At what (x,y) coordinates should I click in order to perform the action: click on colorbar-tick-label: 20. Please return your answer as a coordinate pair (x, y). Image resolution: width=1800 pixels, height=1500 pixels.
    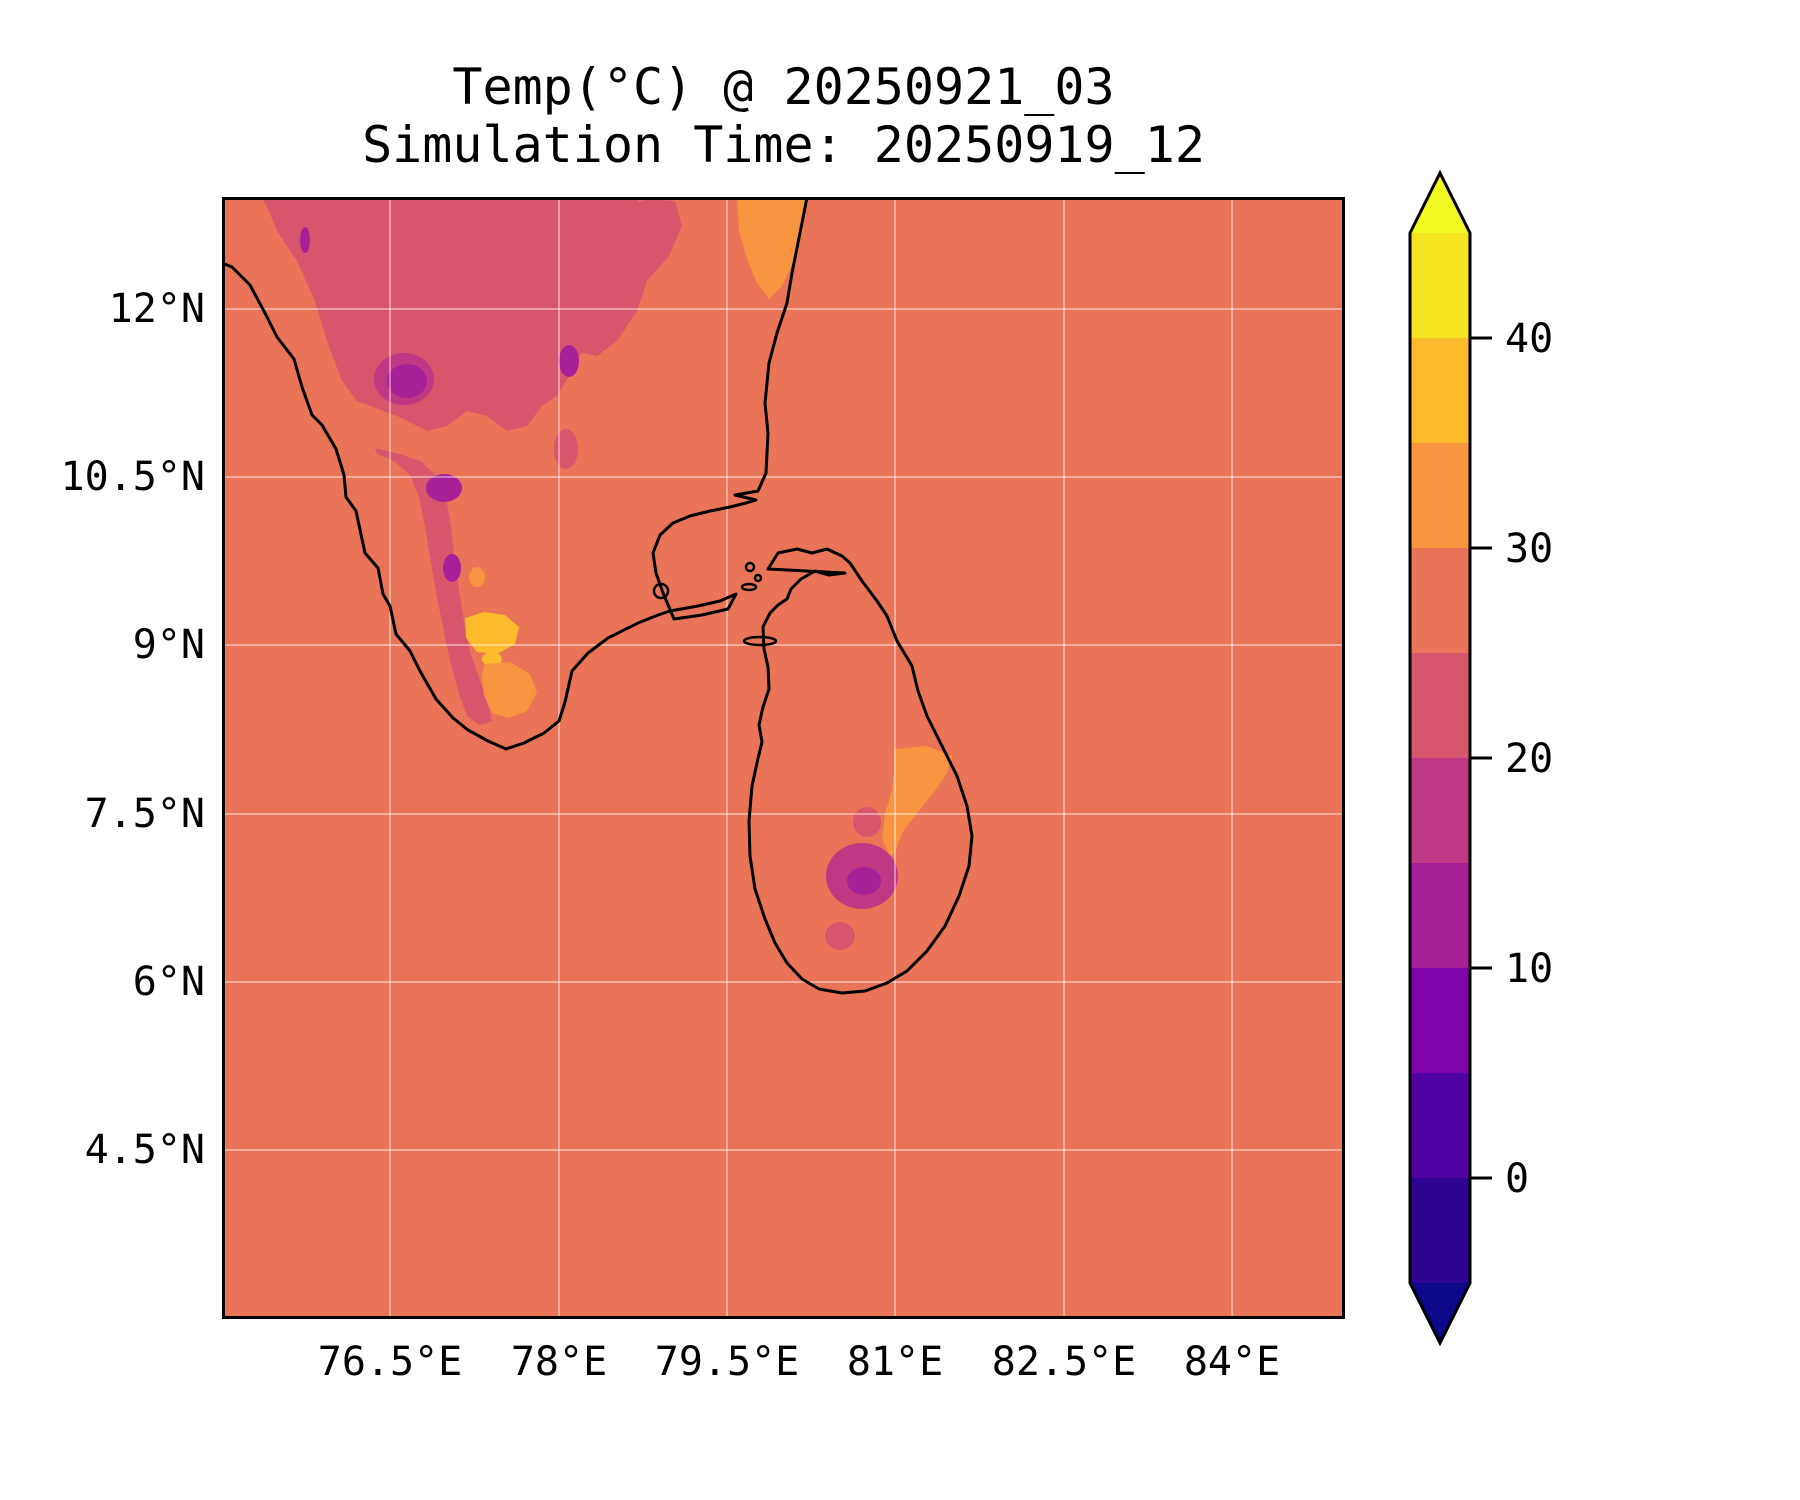
    Looking at the image, I should click on (1529, 759).